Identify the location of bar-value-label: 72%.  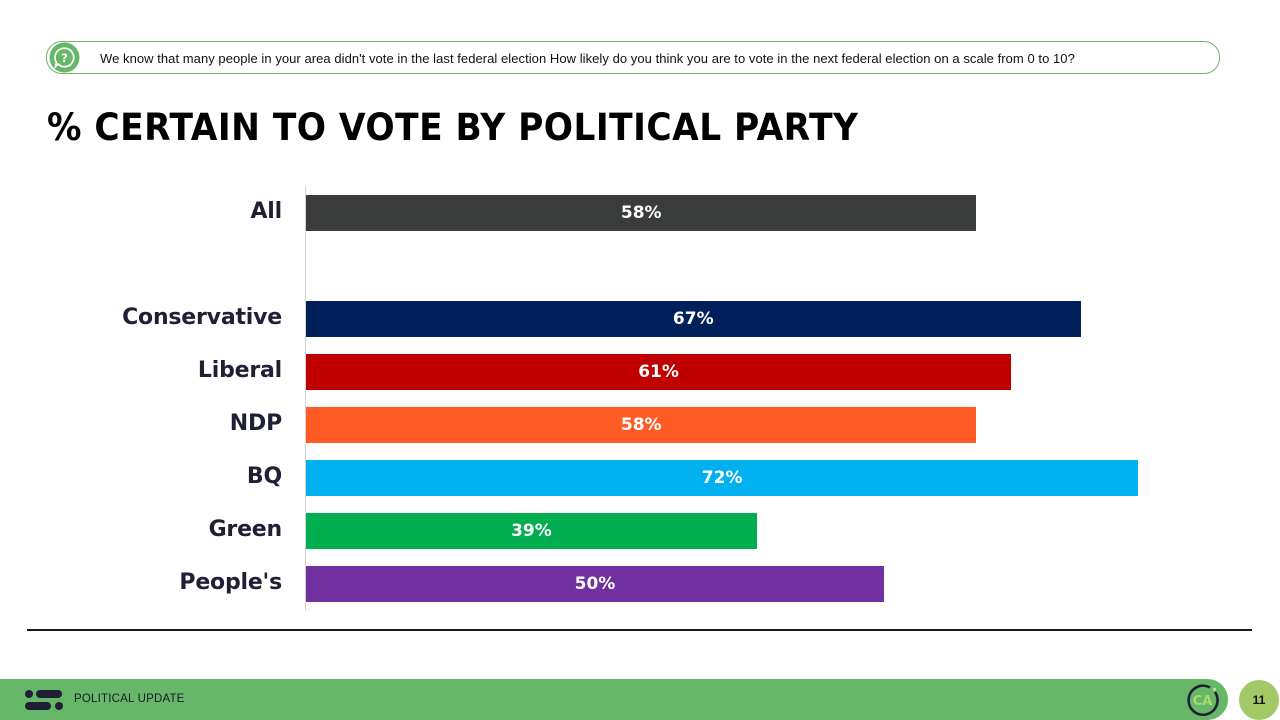
(722, 478).